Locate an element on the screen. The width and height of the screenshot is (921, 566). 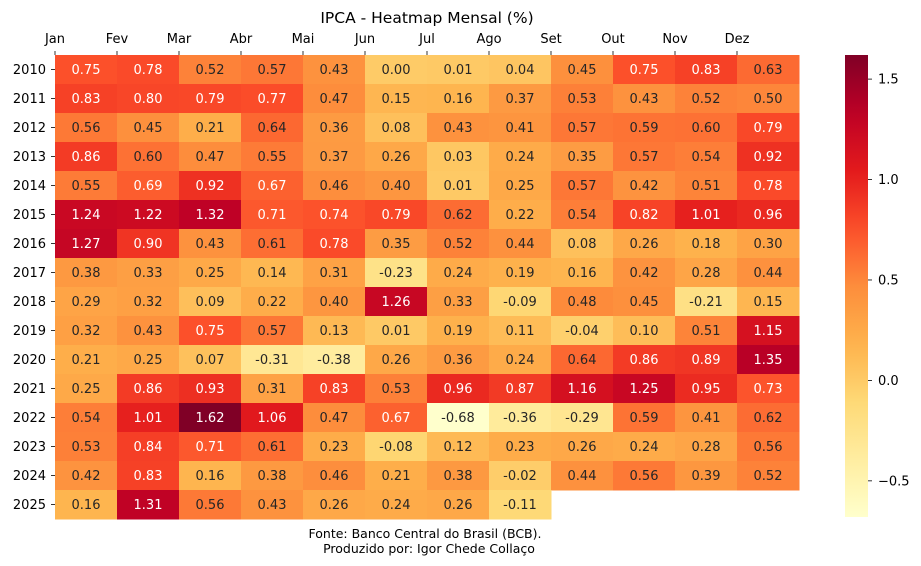
cell-value-label: 0.21 is located at coordinates (396, 476).